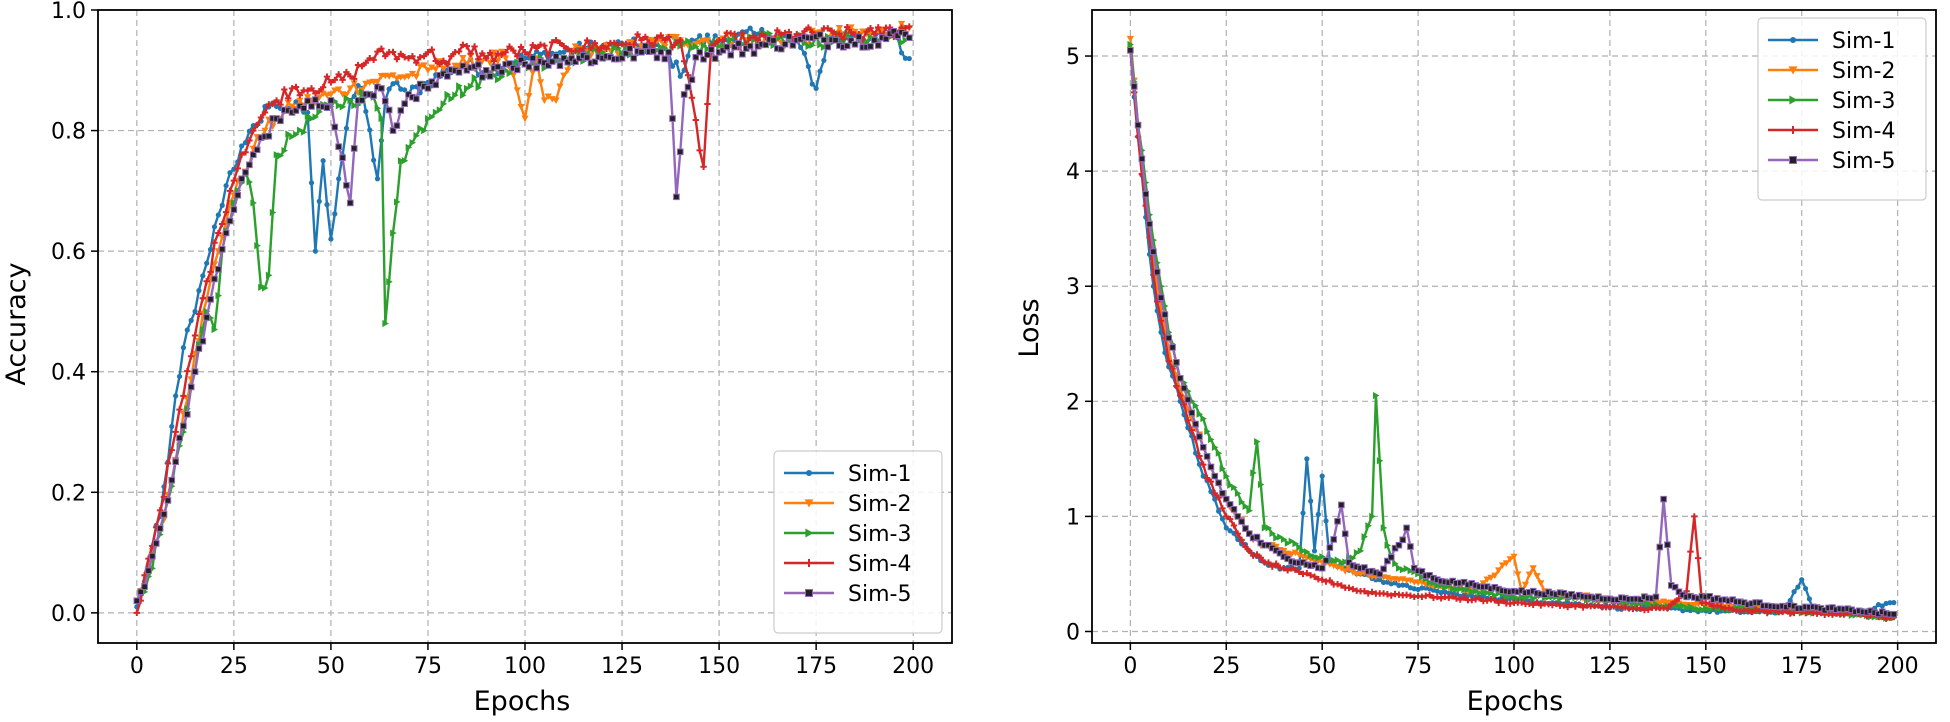 The height and width of the screenshot is (722, 1950). Describe the element at coordinates (1515, 701) in the screenshot. I see `loss-x-axis-label: Epochs` at that location.